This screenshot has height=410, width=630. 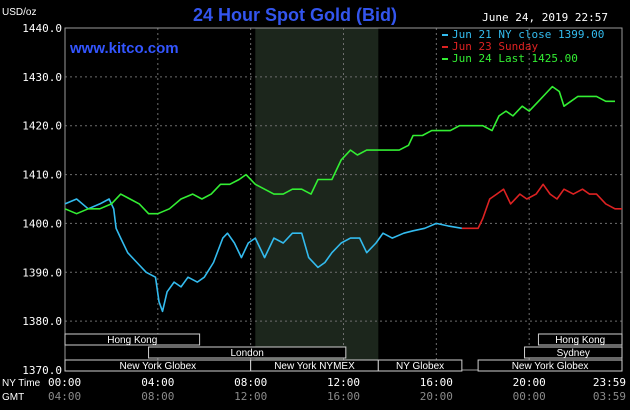 I want to click on x-tick-gmt: 04:00, so click(x=64, y=396).